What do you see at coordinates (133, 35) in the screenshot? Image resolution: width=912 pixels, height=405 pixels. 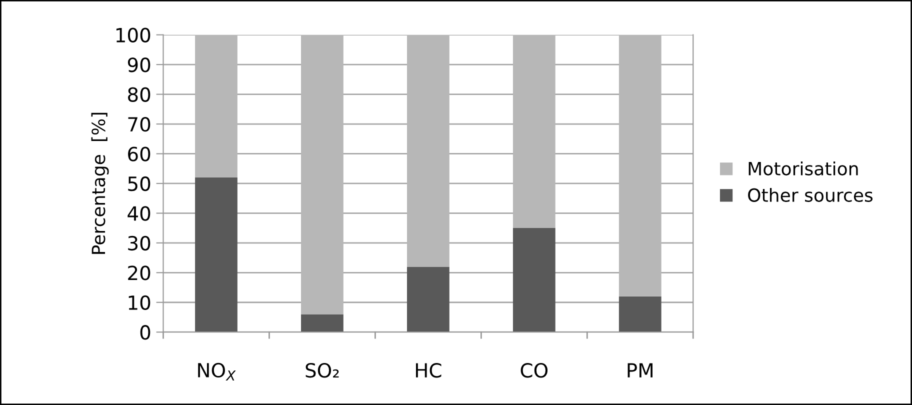 I see `y-tick-label: 100` at bounding box center [133, 35].